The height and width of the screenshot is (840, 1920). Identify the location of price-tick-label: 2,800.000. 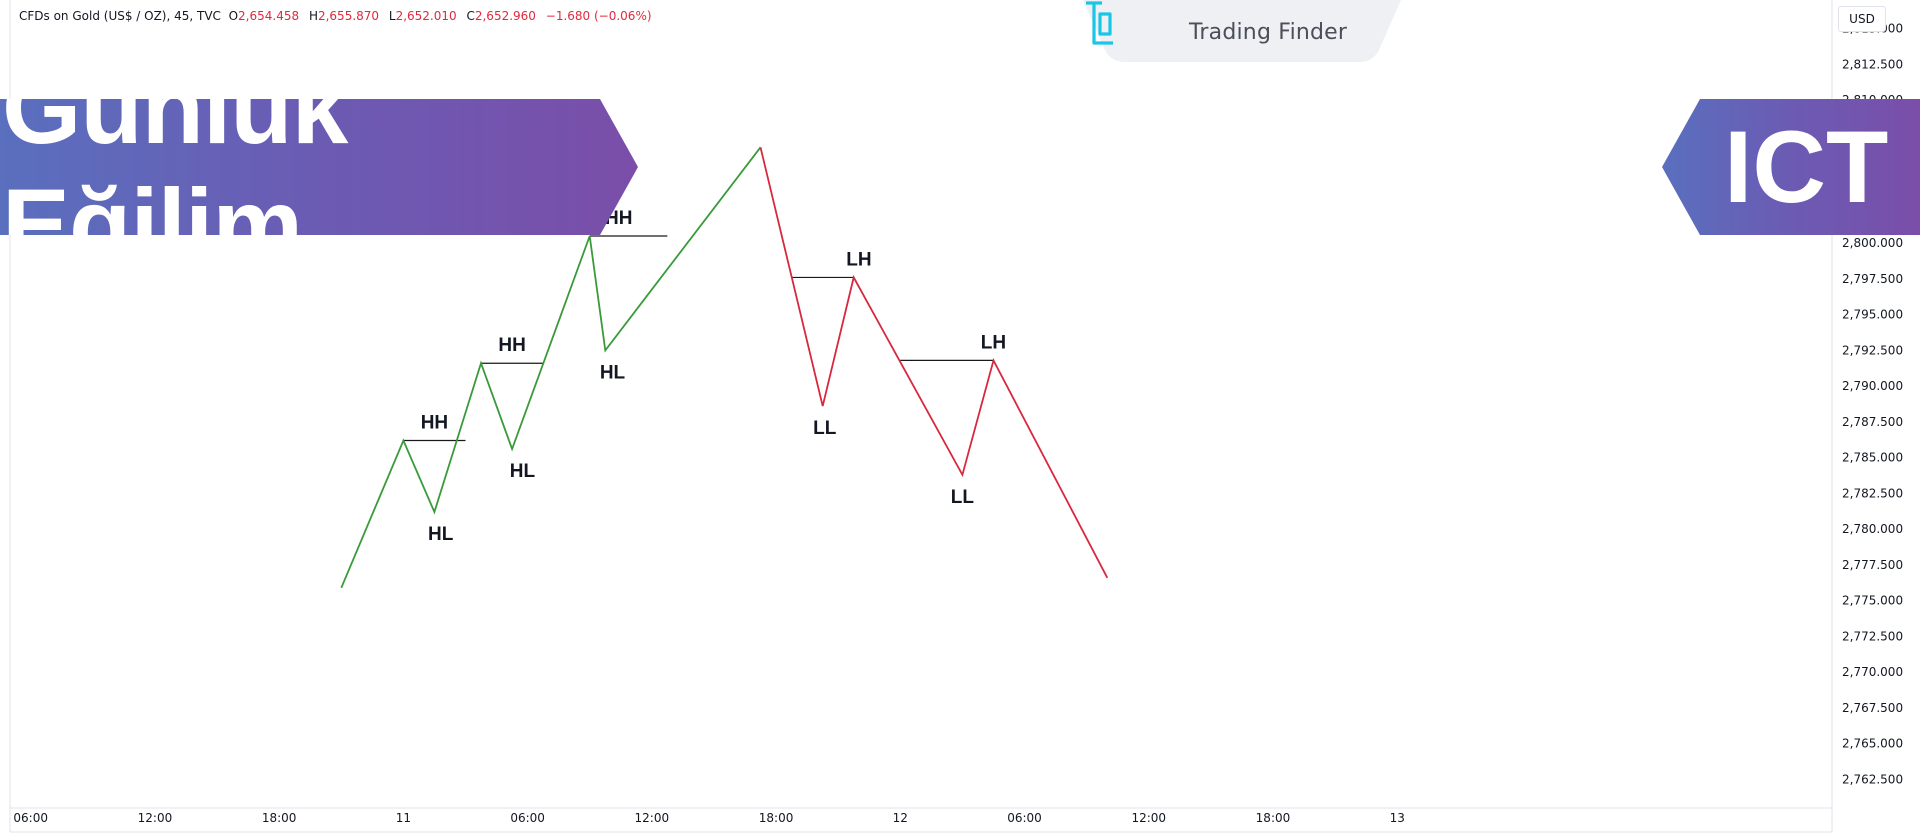
(1872, 243).